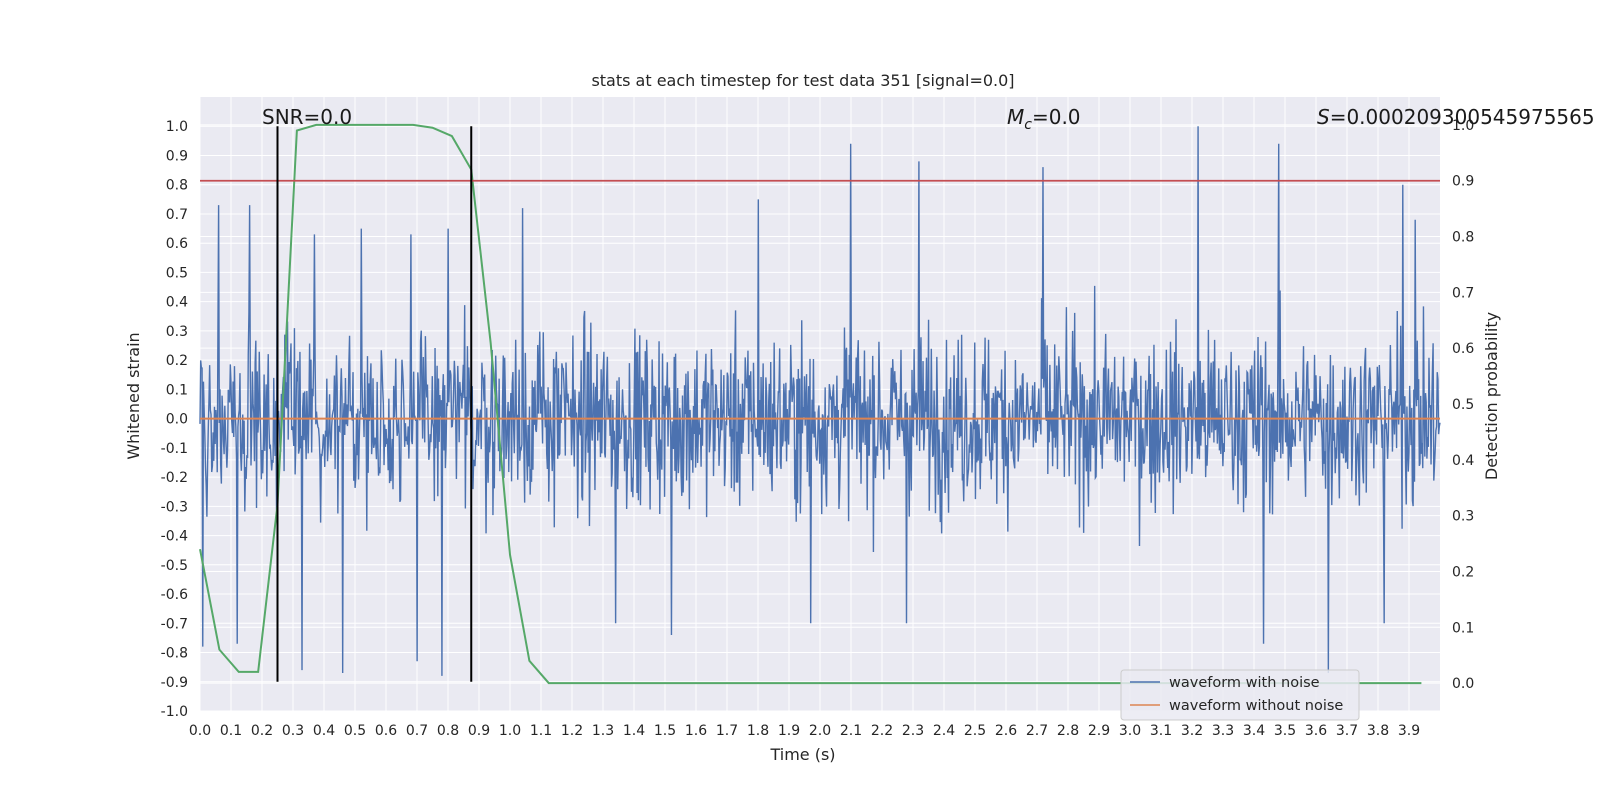 The width and height of the screenshot is (1600, 800). I want to click on y-tick-label: 0.2, so click(177, 361).